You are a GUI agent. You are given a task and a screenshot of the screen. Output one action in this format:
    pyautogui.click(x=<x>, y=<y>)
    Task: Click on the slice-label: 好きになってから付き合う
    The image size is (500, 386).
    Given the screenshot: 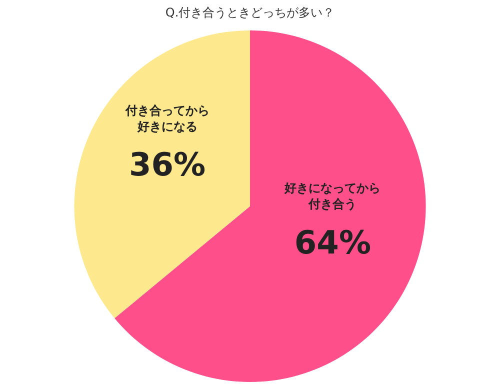 What is the action you would take?
    pyautogui.click(x=332, y=196)
    